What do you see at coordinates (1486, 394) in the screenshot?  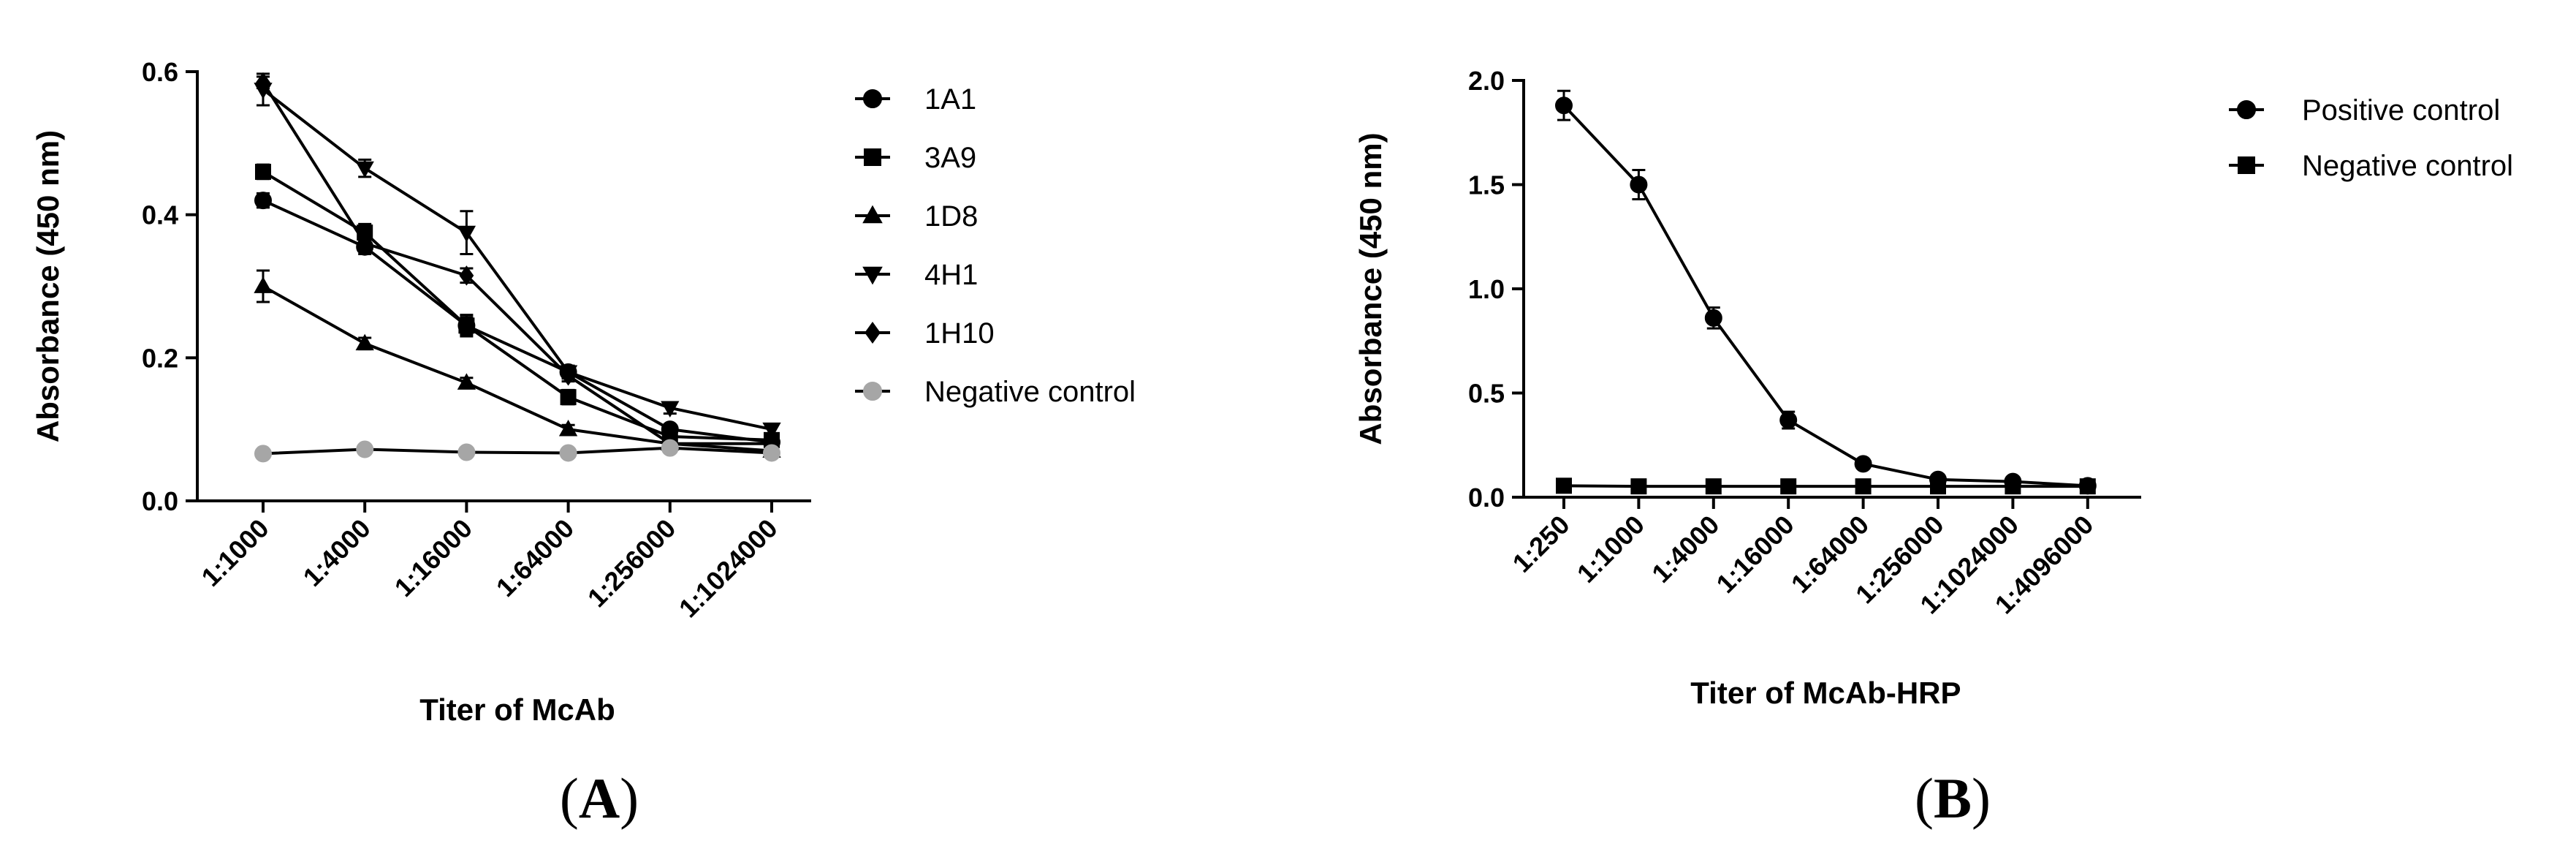 I see `y-tick-label: 0.5` at bounding box center [1486, 394].